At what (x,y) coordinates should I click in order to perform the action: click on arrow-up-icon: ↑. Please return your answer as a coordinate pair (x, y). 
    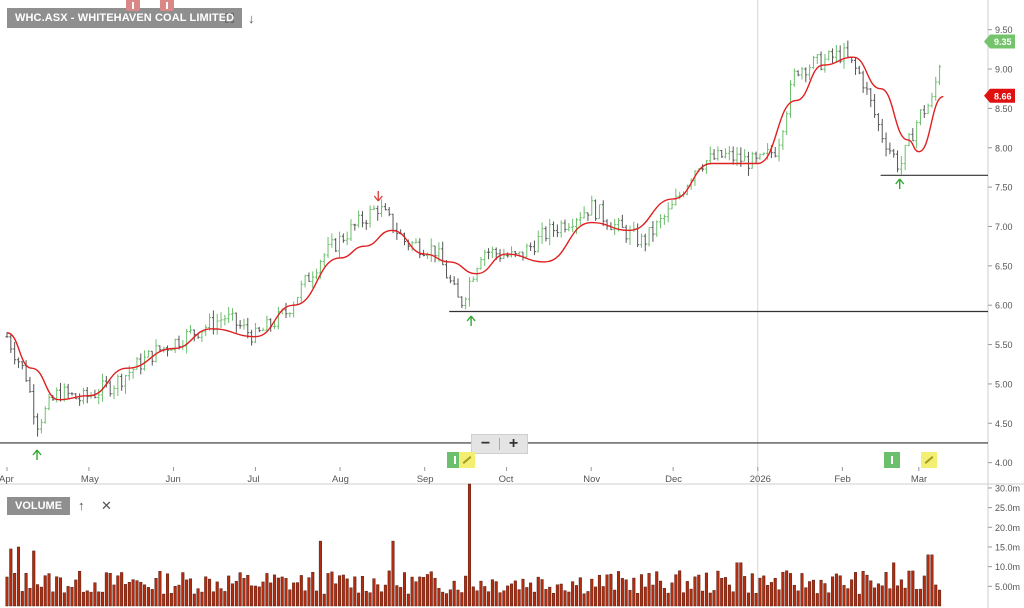
    Looking at the image, I should click on (81, 505).